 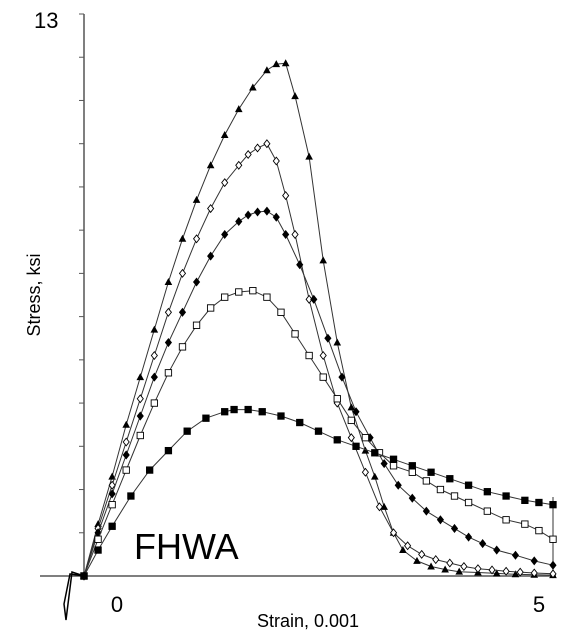 What do you see at coordinates (186, 546) in the screenshot?
I see `annotation-label: FHWA` at bounding box center [186, 546].